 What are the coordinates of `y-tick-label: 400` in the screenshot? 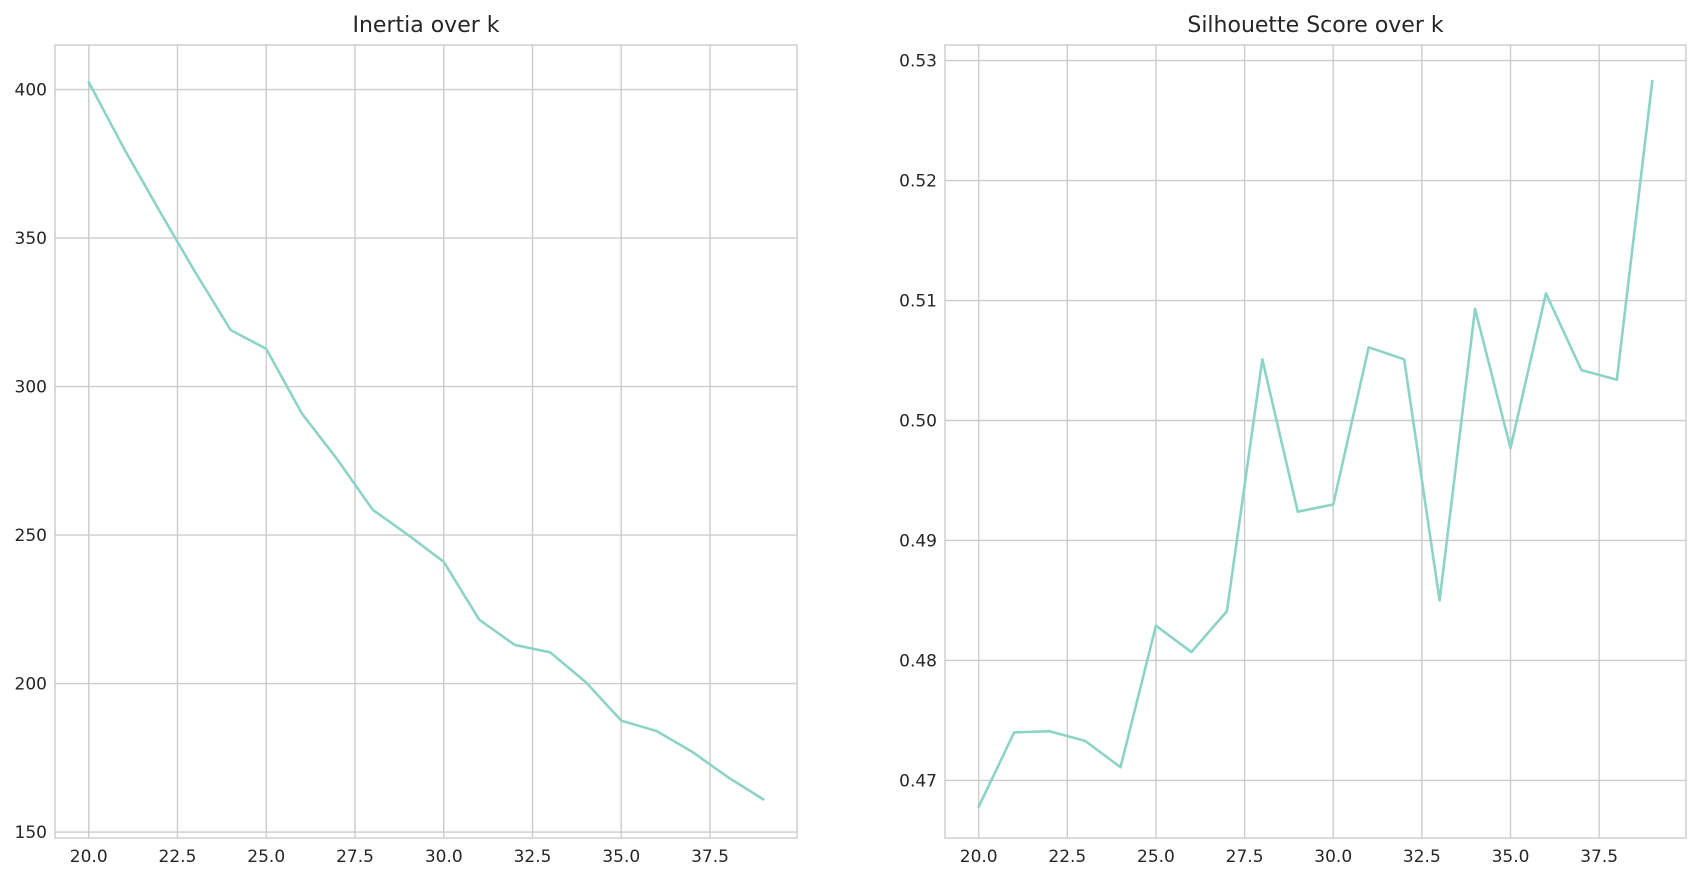 It's located at (31, 91).